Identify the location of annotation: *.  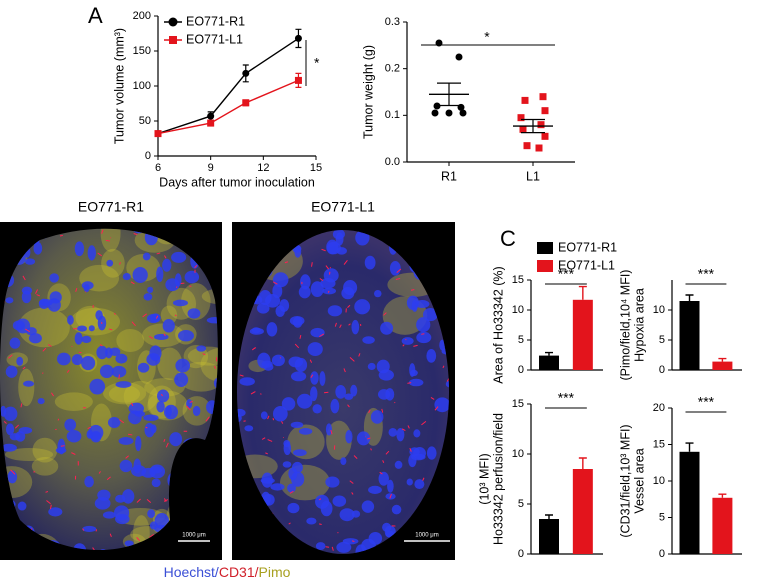
(317, 63).